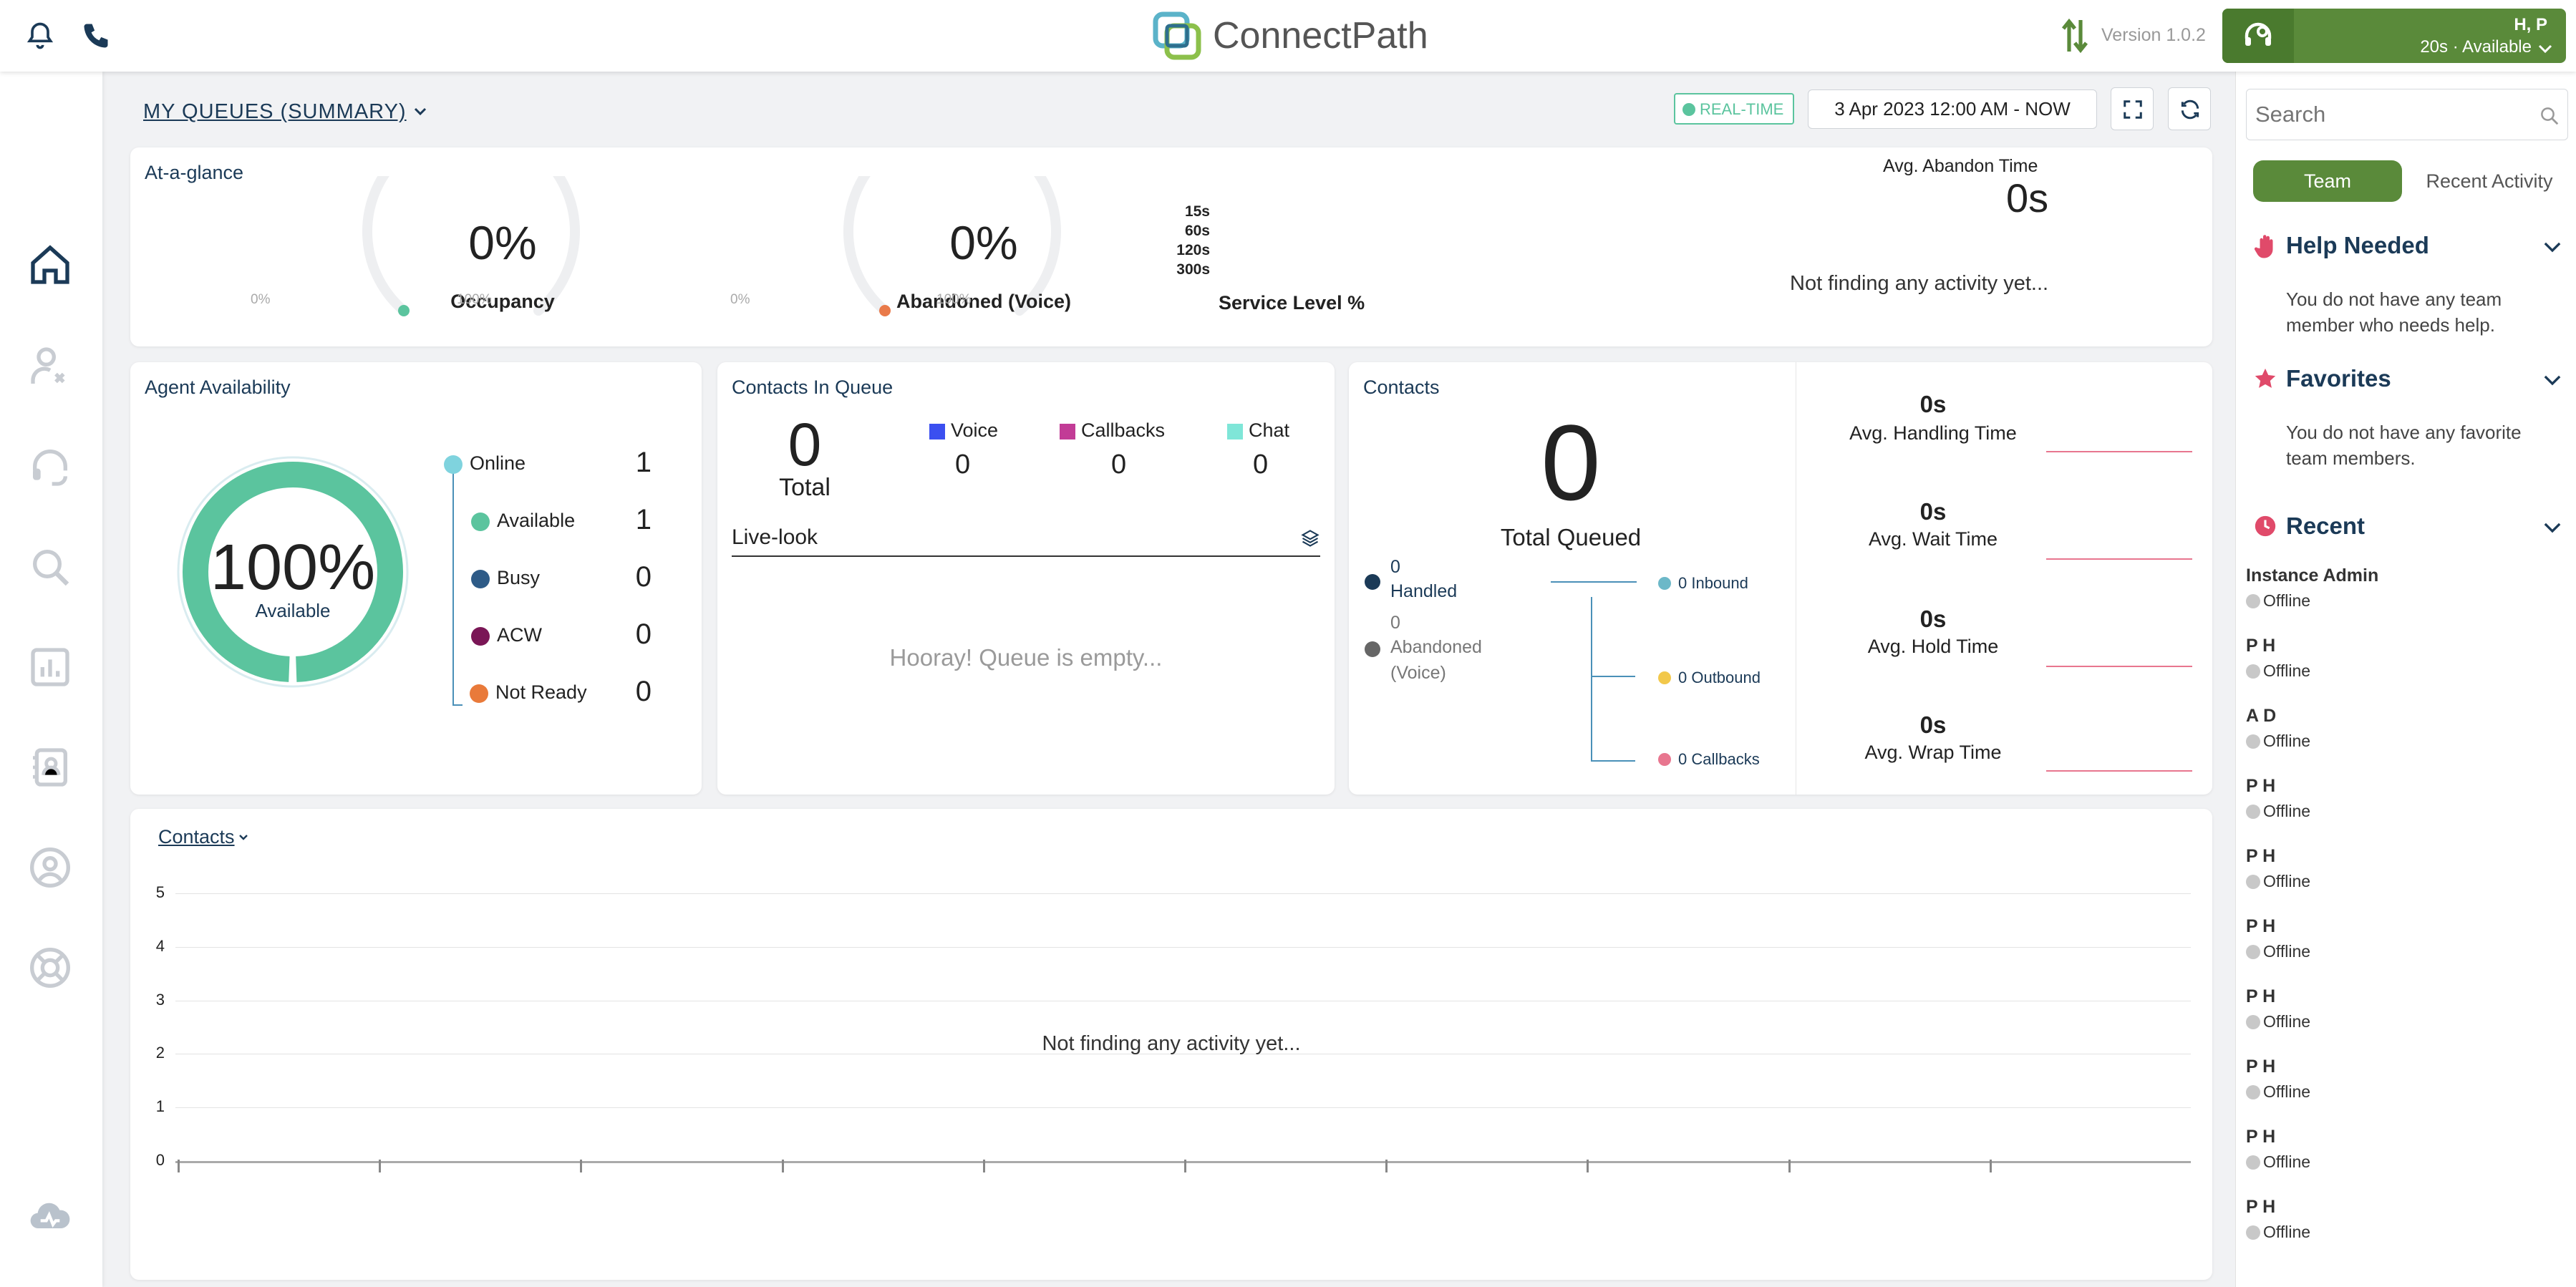  Describe the element at coordinates (195, 173) in the screenshot. I see `card-title: At-a-glance` at that location.